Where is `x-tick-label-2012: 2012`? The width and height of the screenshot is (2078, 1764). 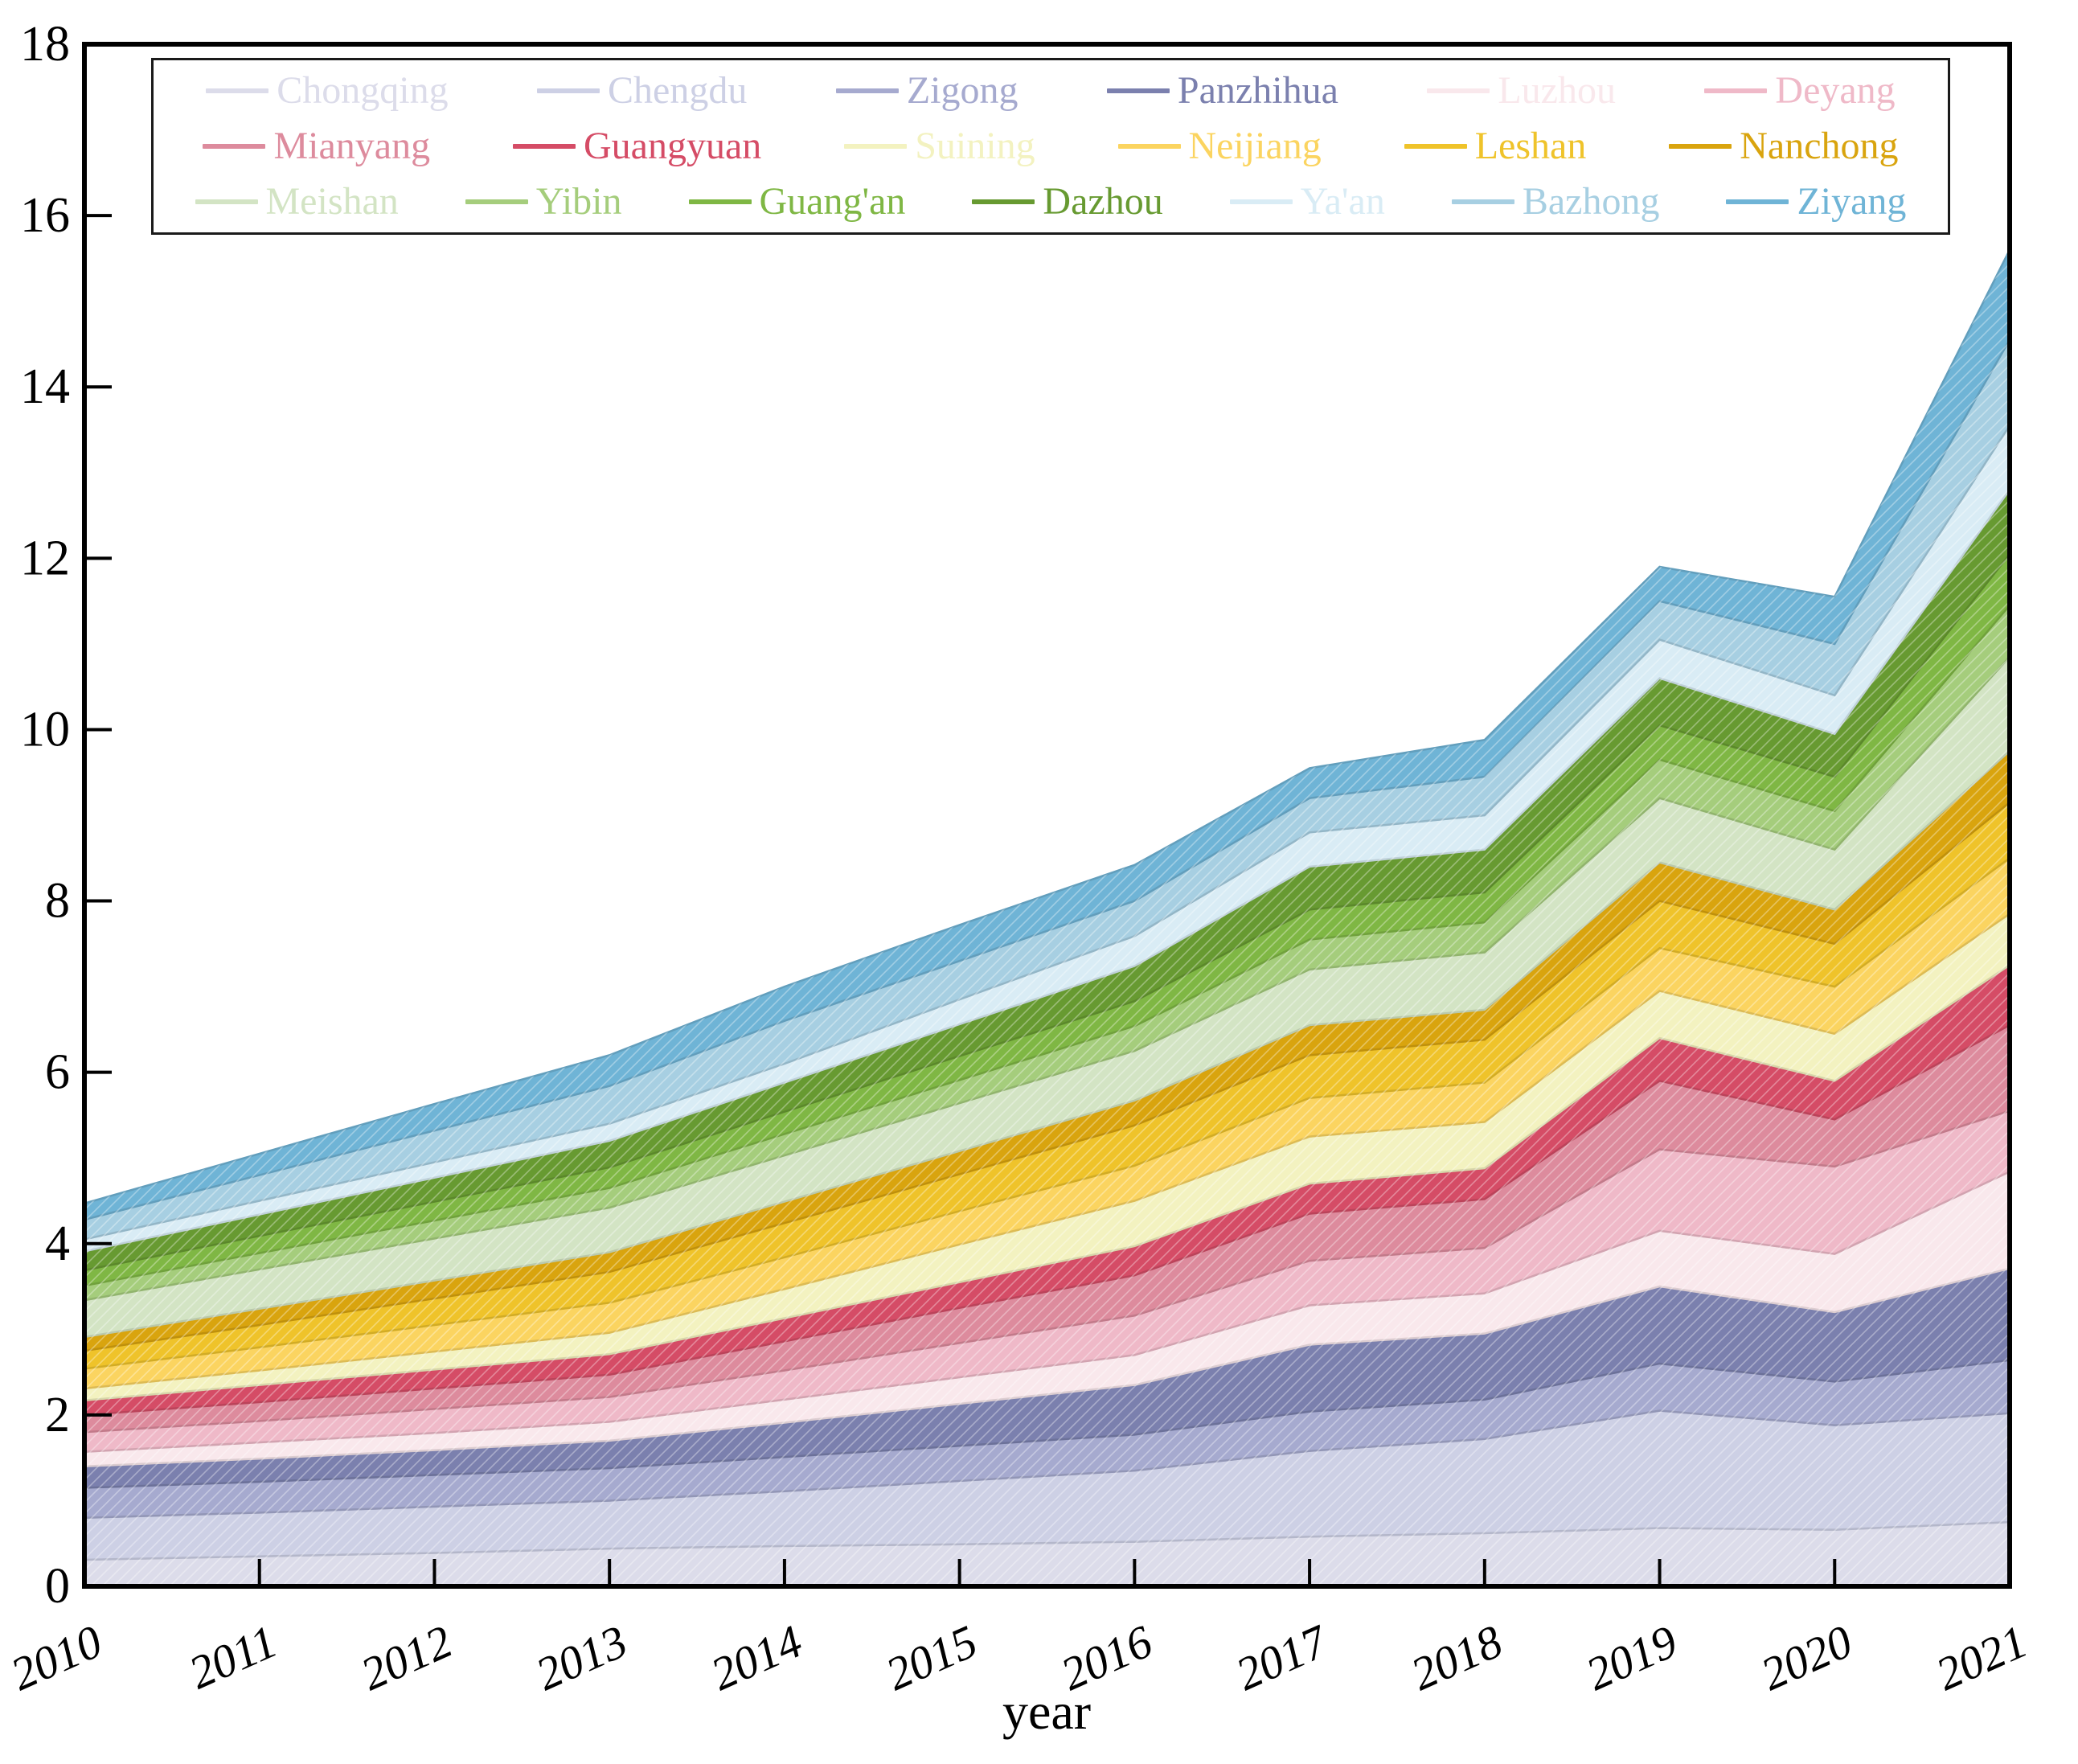
x-tick-label-2012: 2012 is located at coordinates (406, 1657).